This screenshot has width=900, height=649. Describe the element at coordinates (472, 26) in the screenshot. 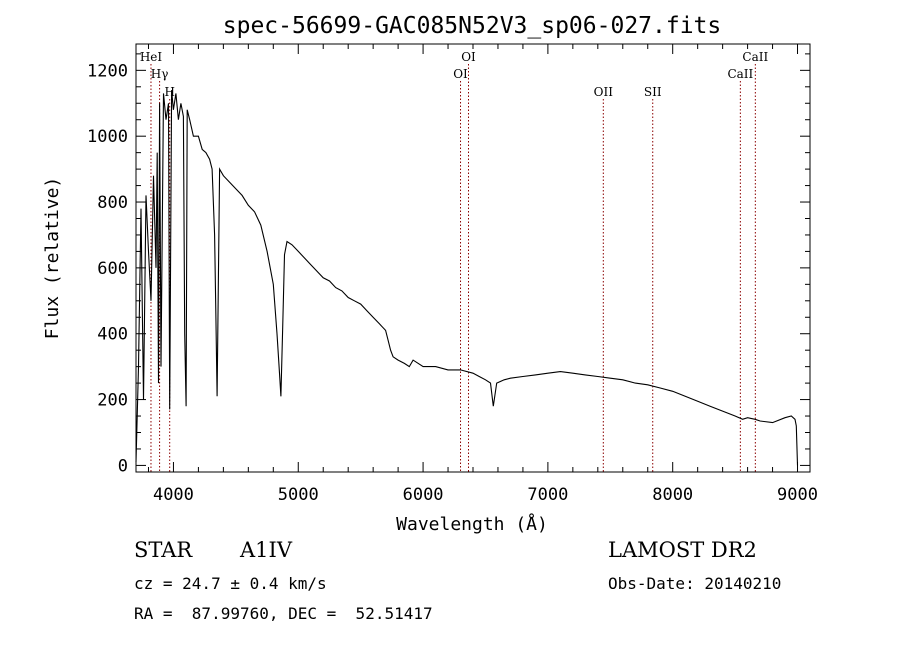

I see `chart-title: spec-56699-GAC085N52V3_sp06-027.fits` at that location.